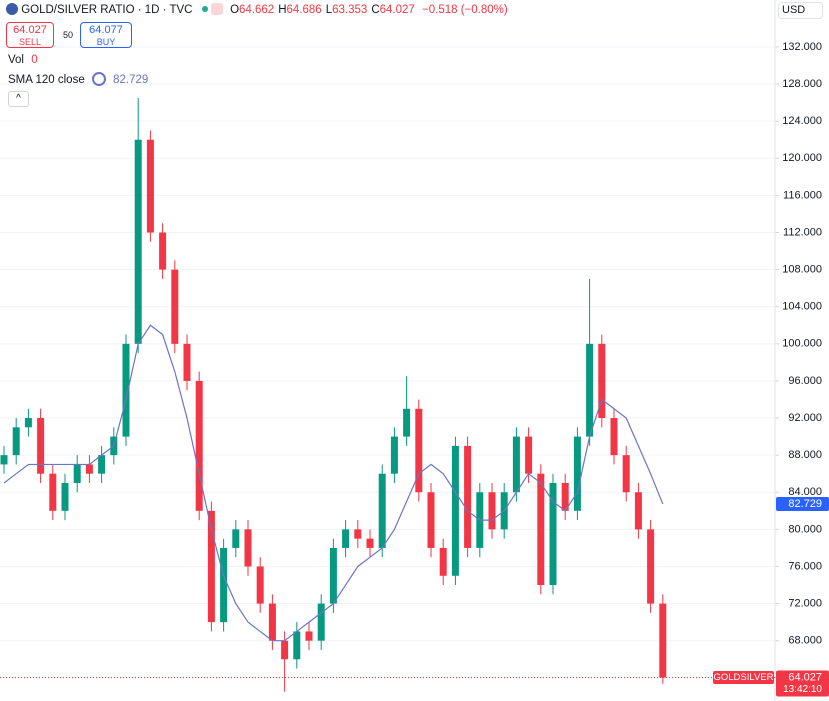  What do you see at coordinates (106, 30) in the screenshot?
I see `buy-price: 64.077` at bounding box center [106, 30].